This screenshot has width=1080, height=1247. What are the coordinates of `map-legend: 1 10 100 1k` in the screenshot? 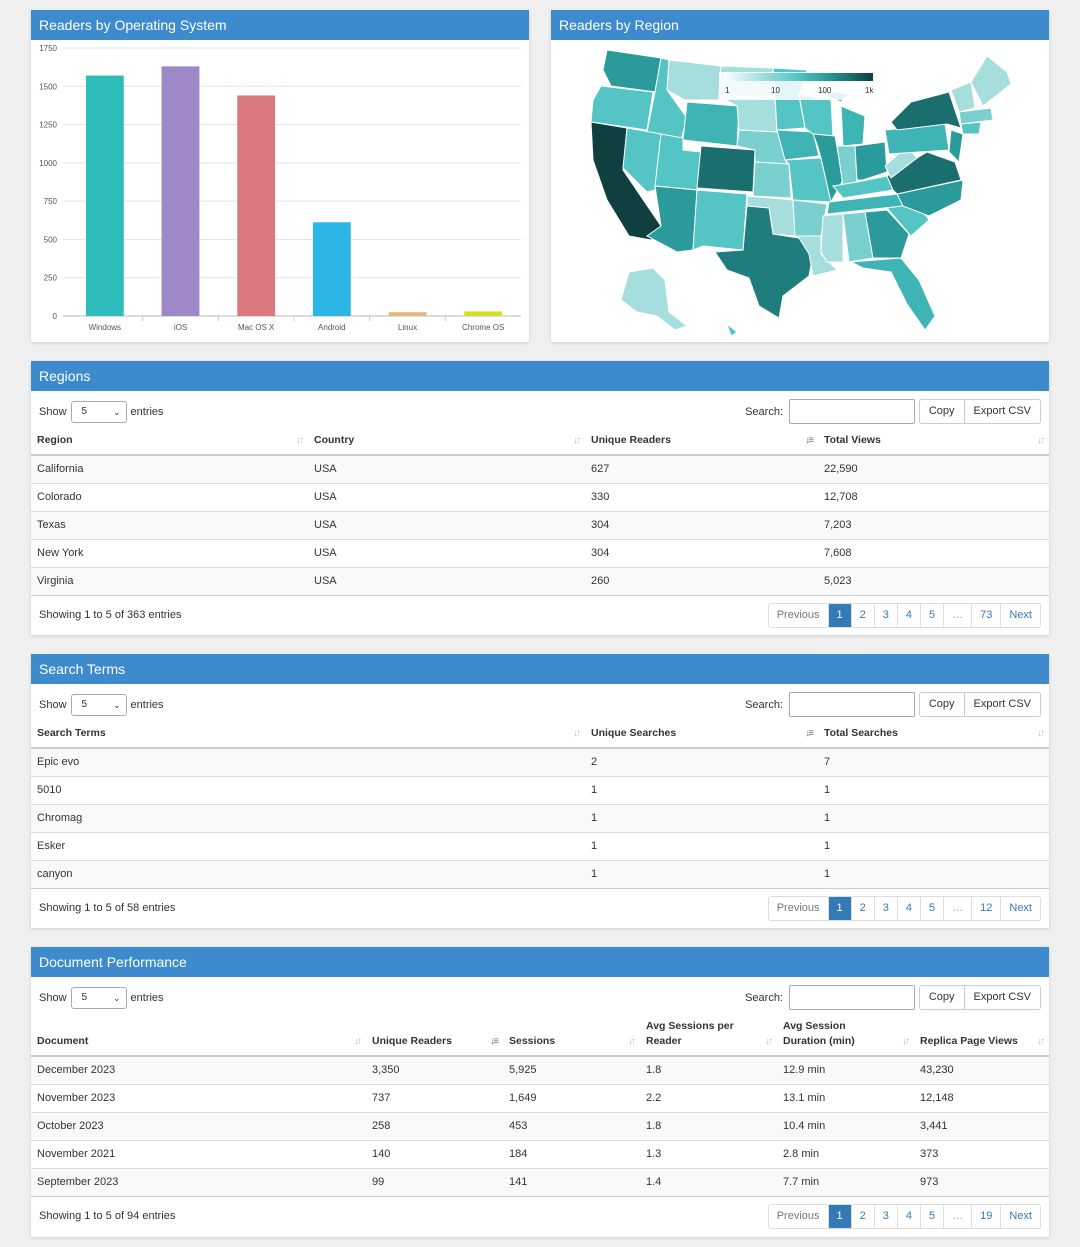 It's located at (798, 86).